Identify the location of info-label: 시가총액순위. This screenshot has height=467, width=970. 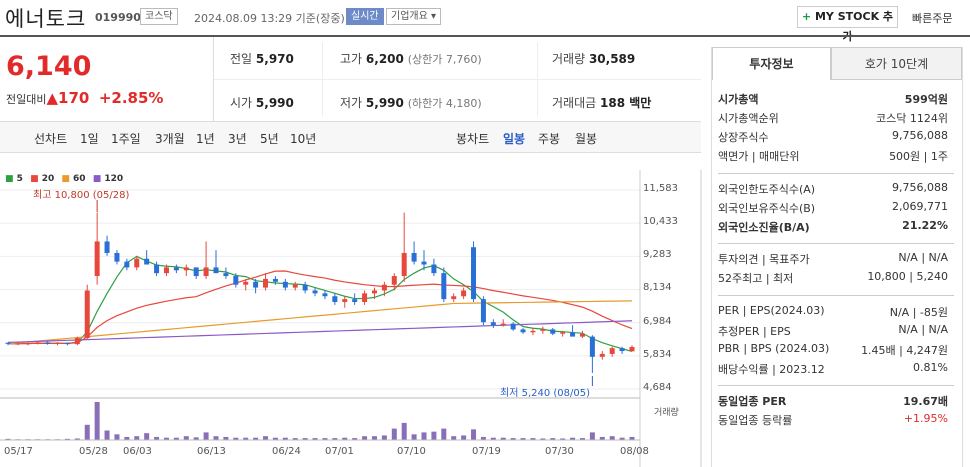
(748, 118).